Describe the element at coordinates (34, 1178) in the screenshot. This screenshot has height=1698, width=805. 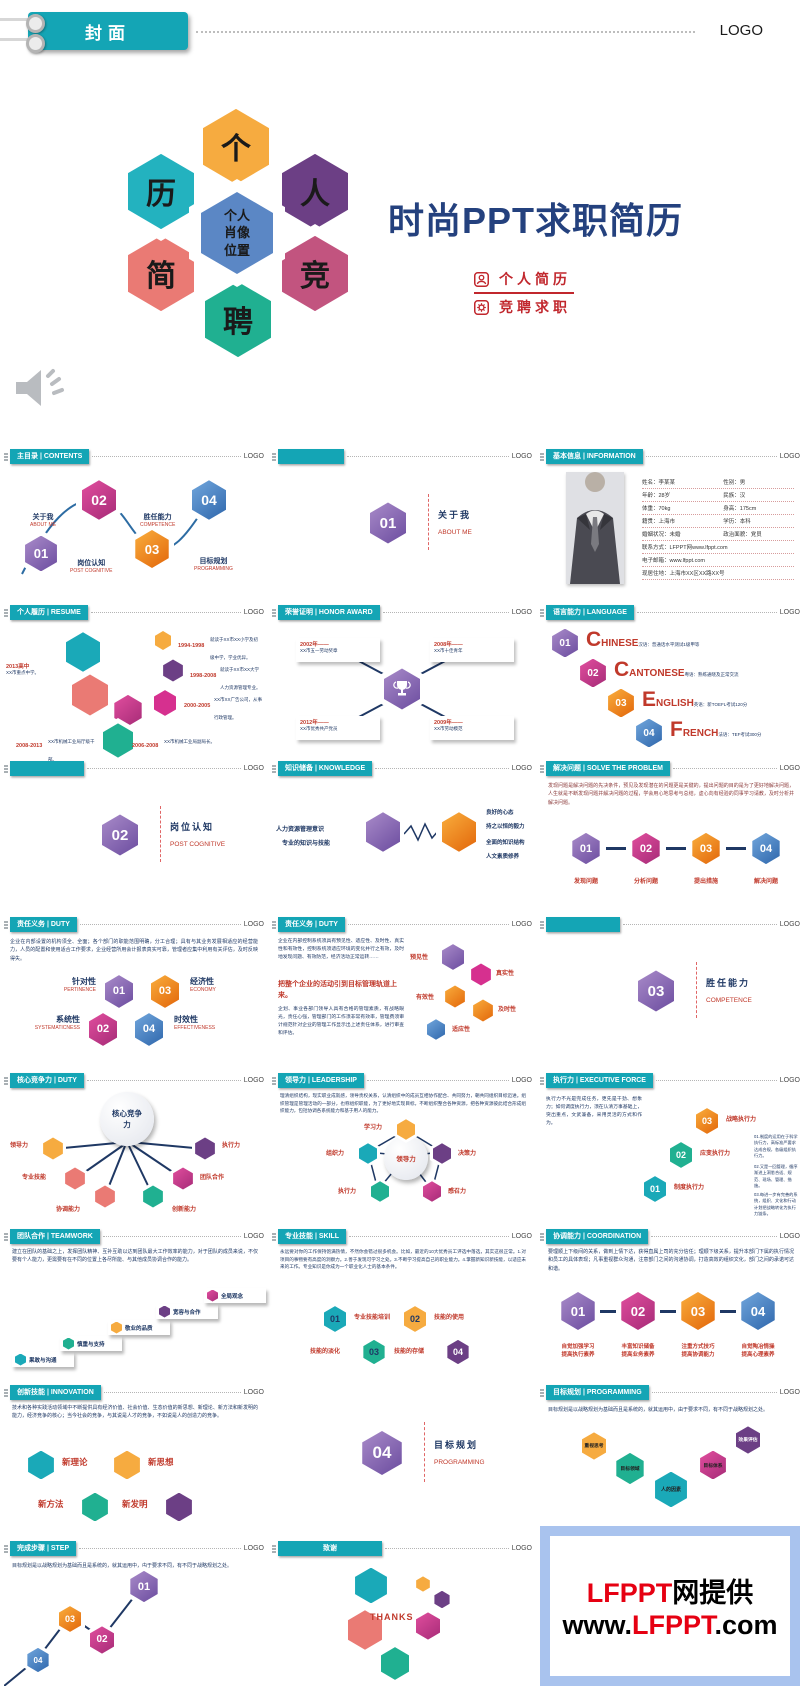
I see `spoke-label: 专业技能` at that location.